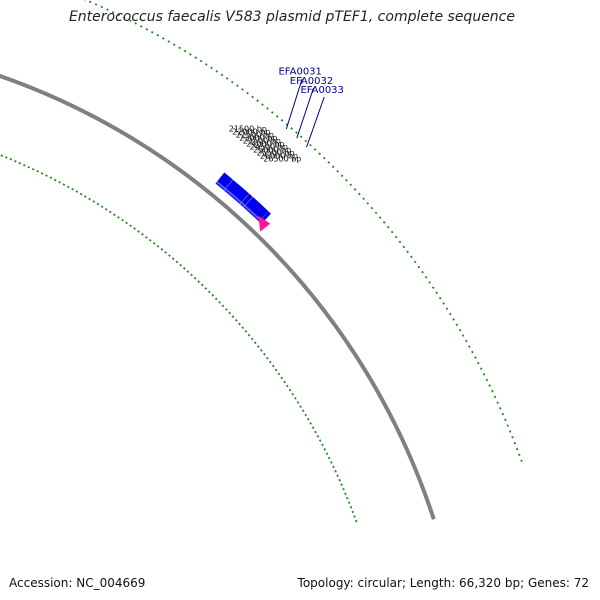  What do you see at coordinates (255, 134) in the screenshot?
I see `tick-label: 22500 bp` at bounding box center [255, 134].